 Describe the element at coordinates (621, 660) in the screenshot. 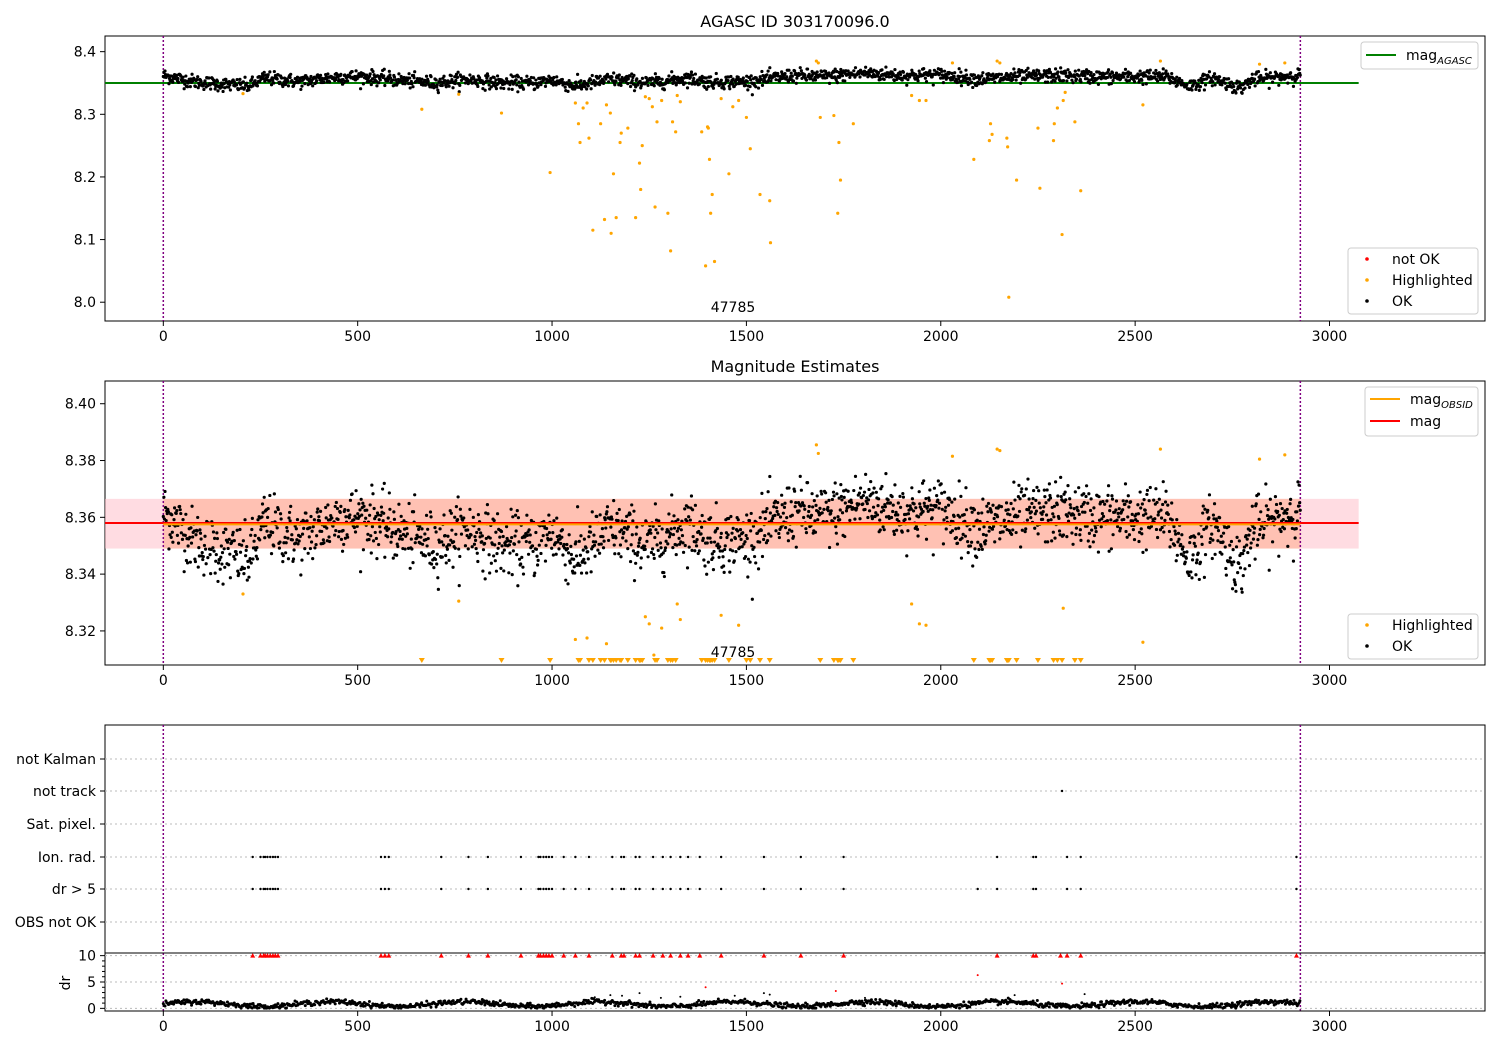

I see `offscale-marker` at that location.